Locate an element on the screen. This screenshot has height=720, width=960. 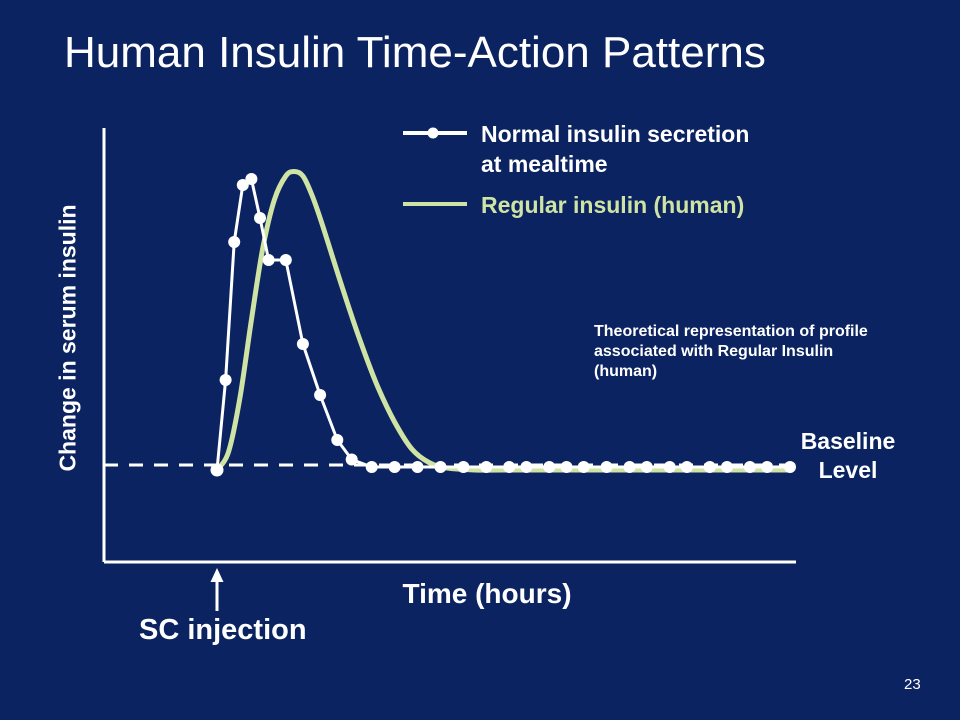
y-axis-label: Change in serum insulin is located at coordinates (67, 338).